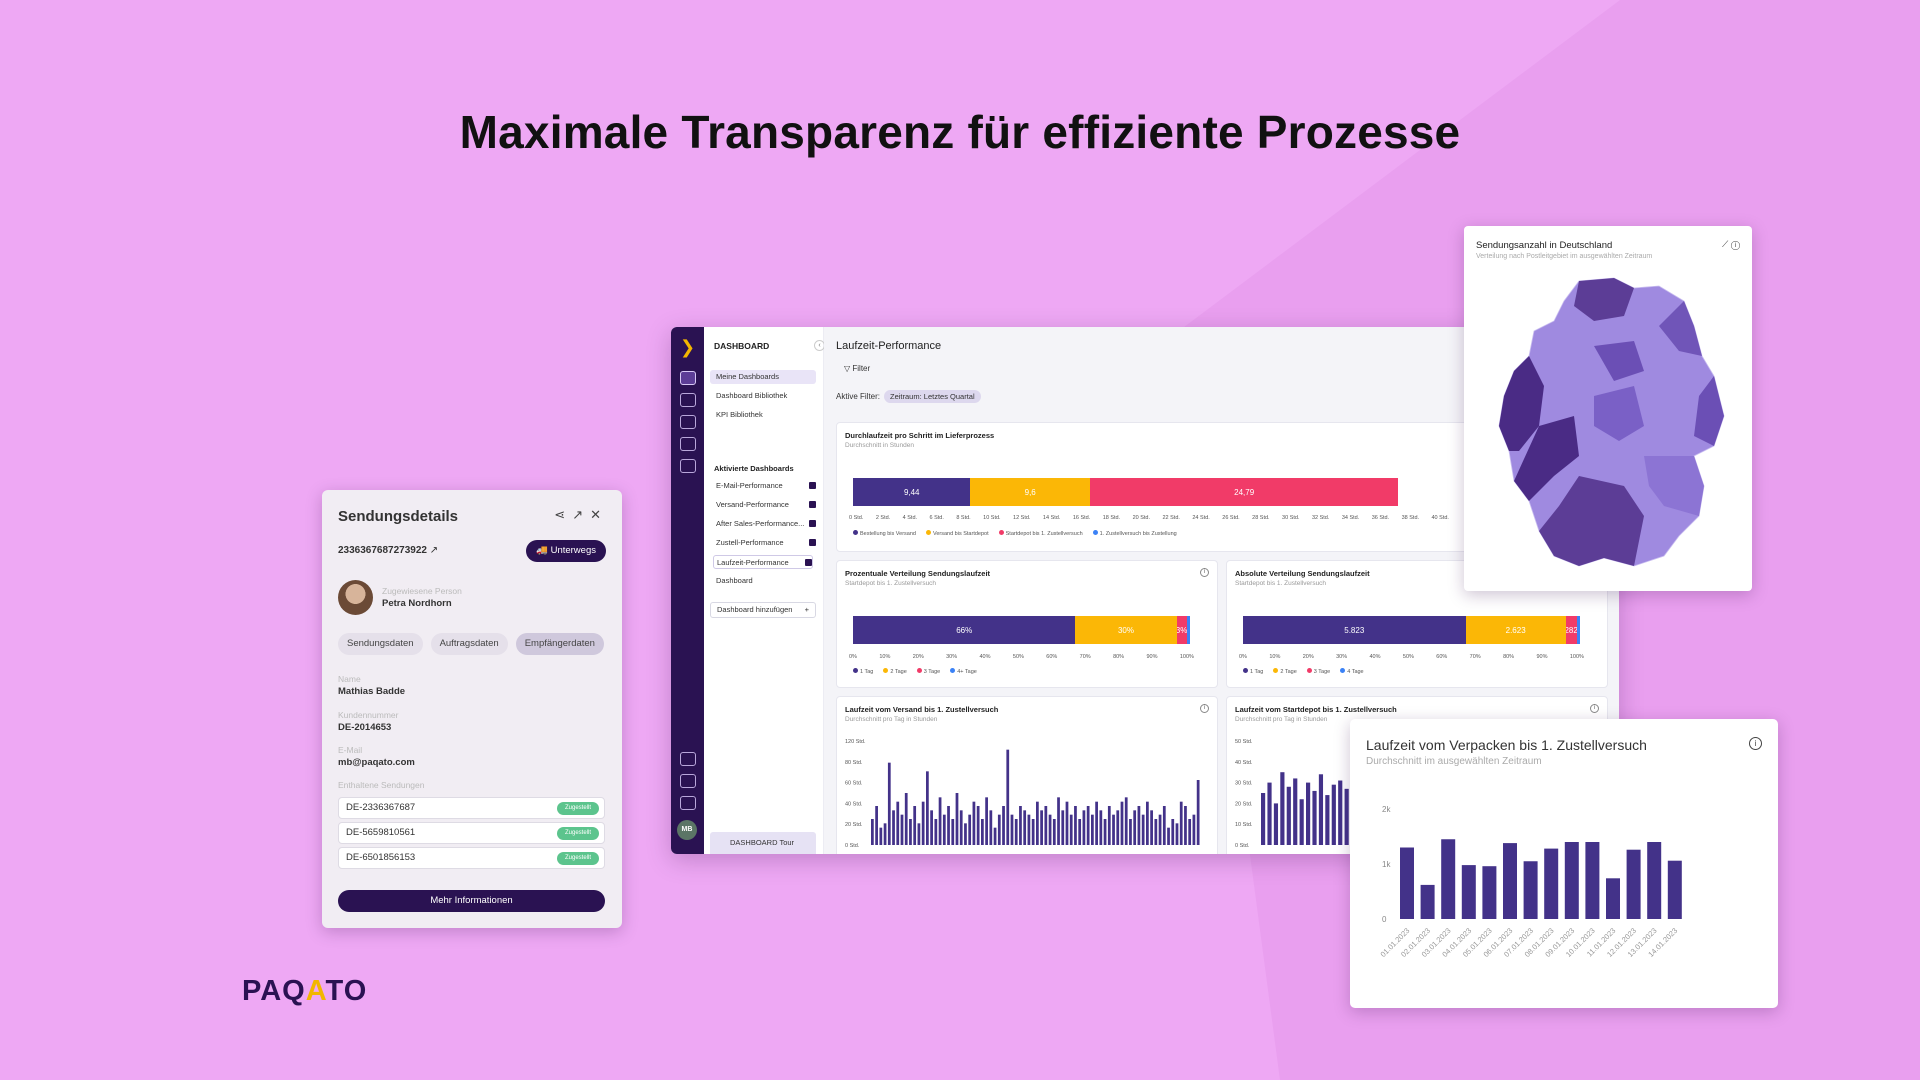 This screenshot has height=1080, width=1920. Describe the element at coordinates (687, 830) in the screenshot. I see `user-avatar: MB` at that location.